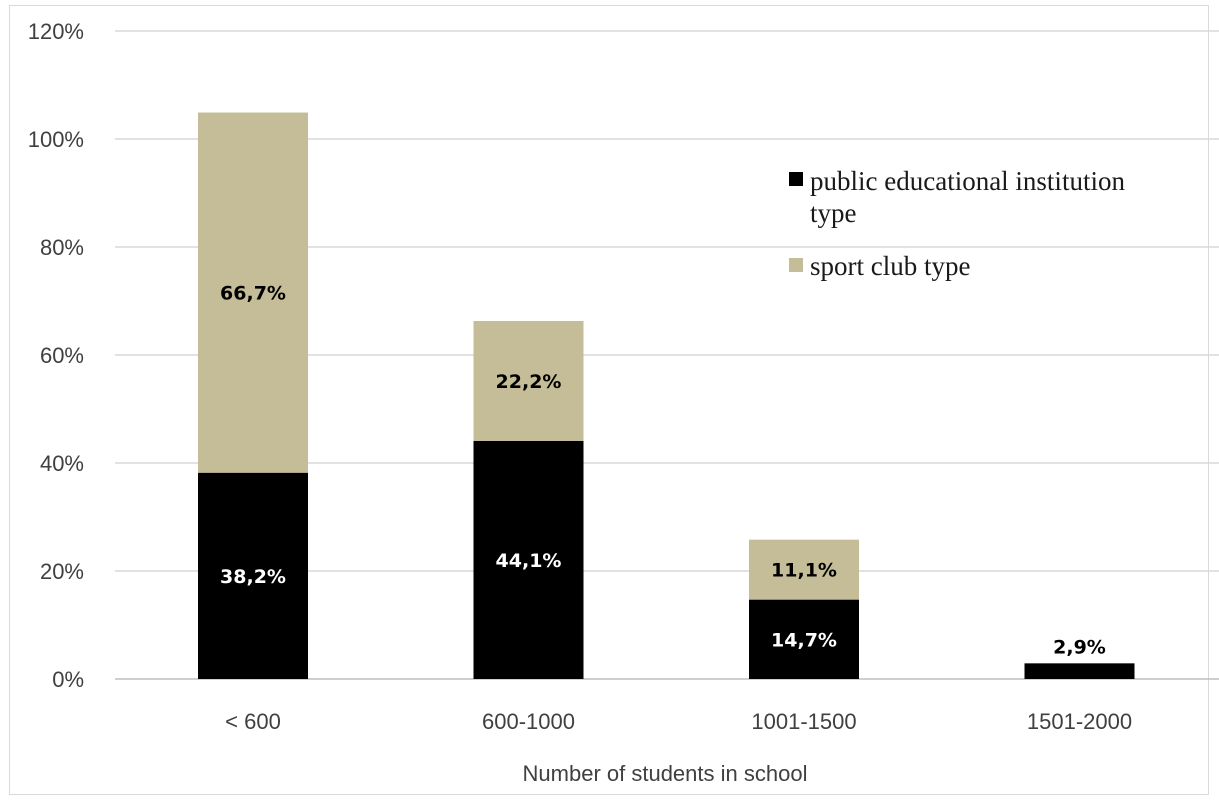  What do you see at coordinates (803, 721) in the screenshot?
I see `x-tick-label: 1001-1500` at bounding box center [803, 721].